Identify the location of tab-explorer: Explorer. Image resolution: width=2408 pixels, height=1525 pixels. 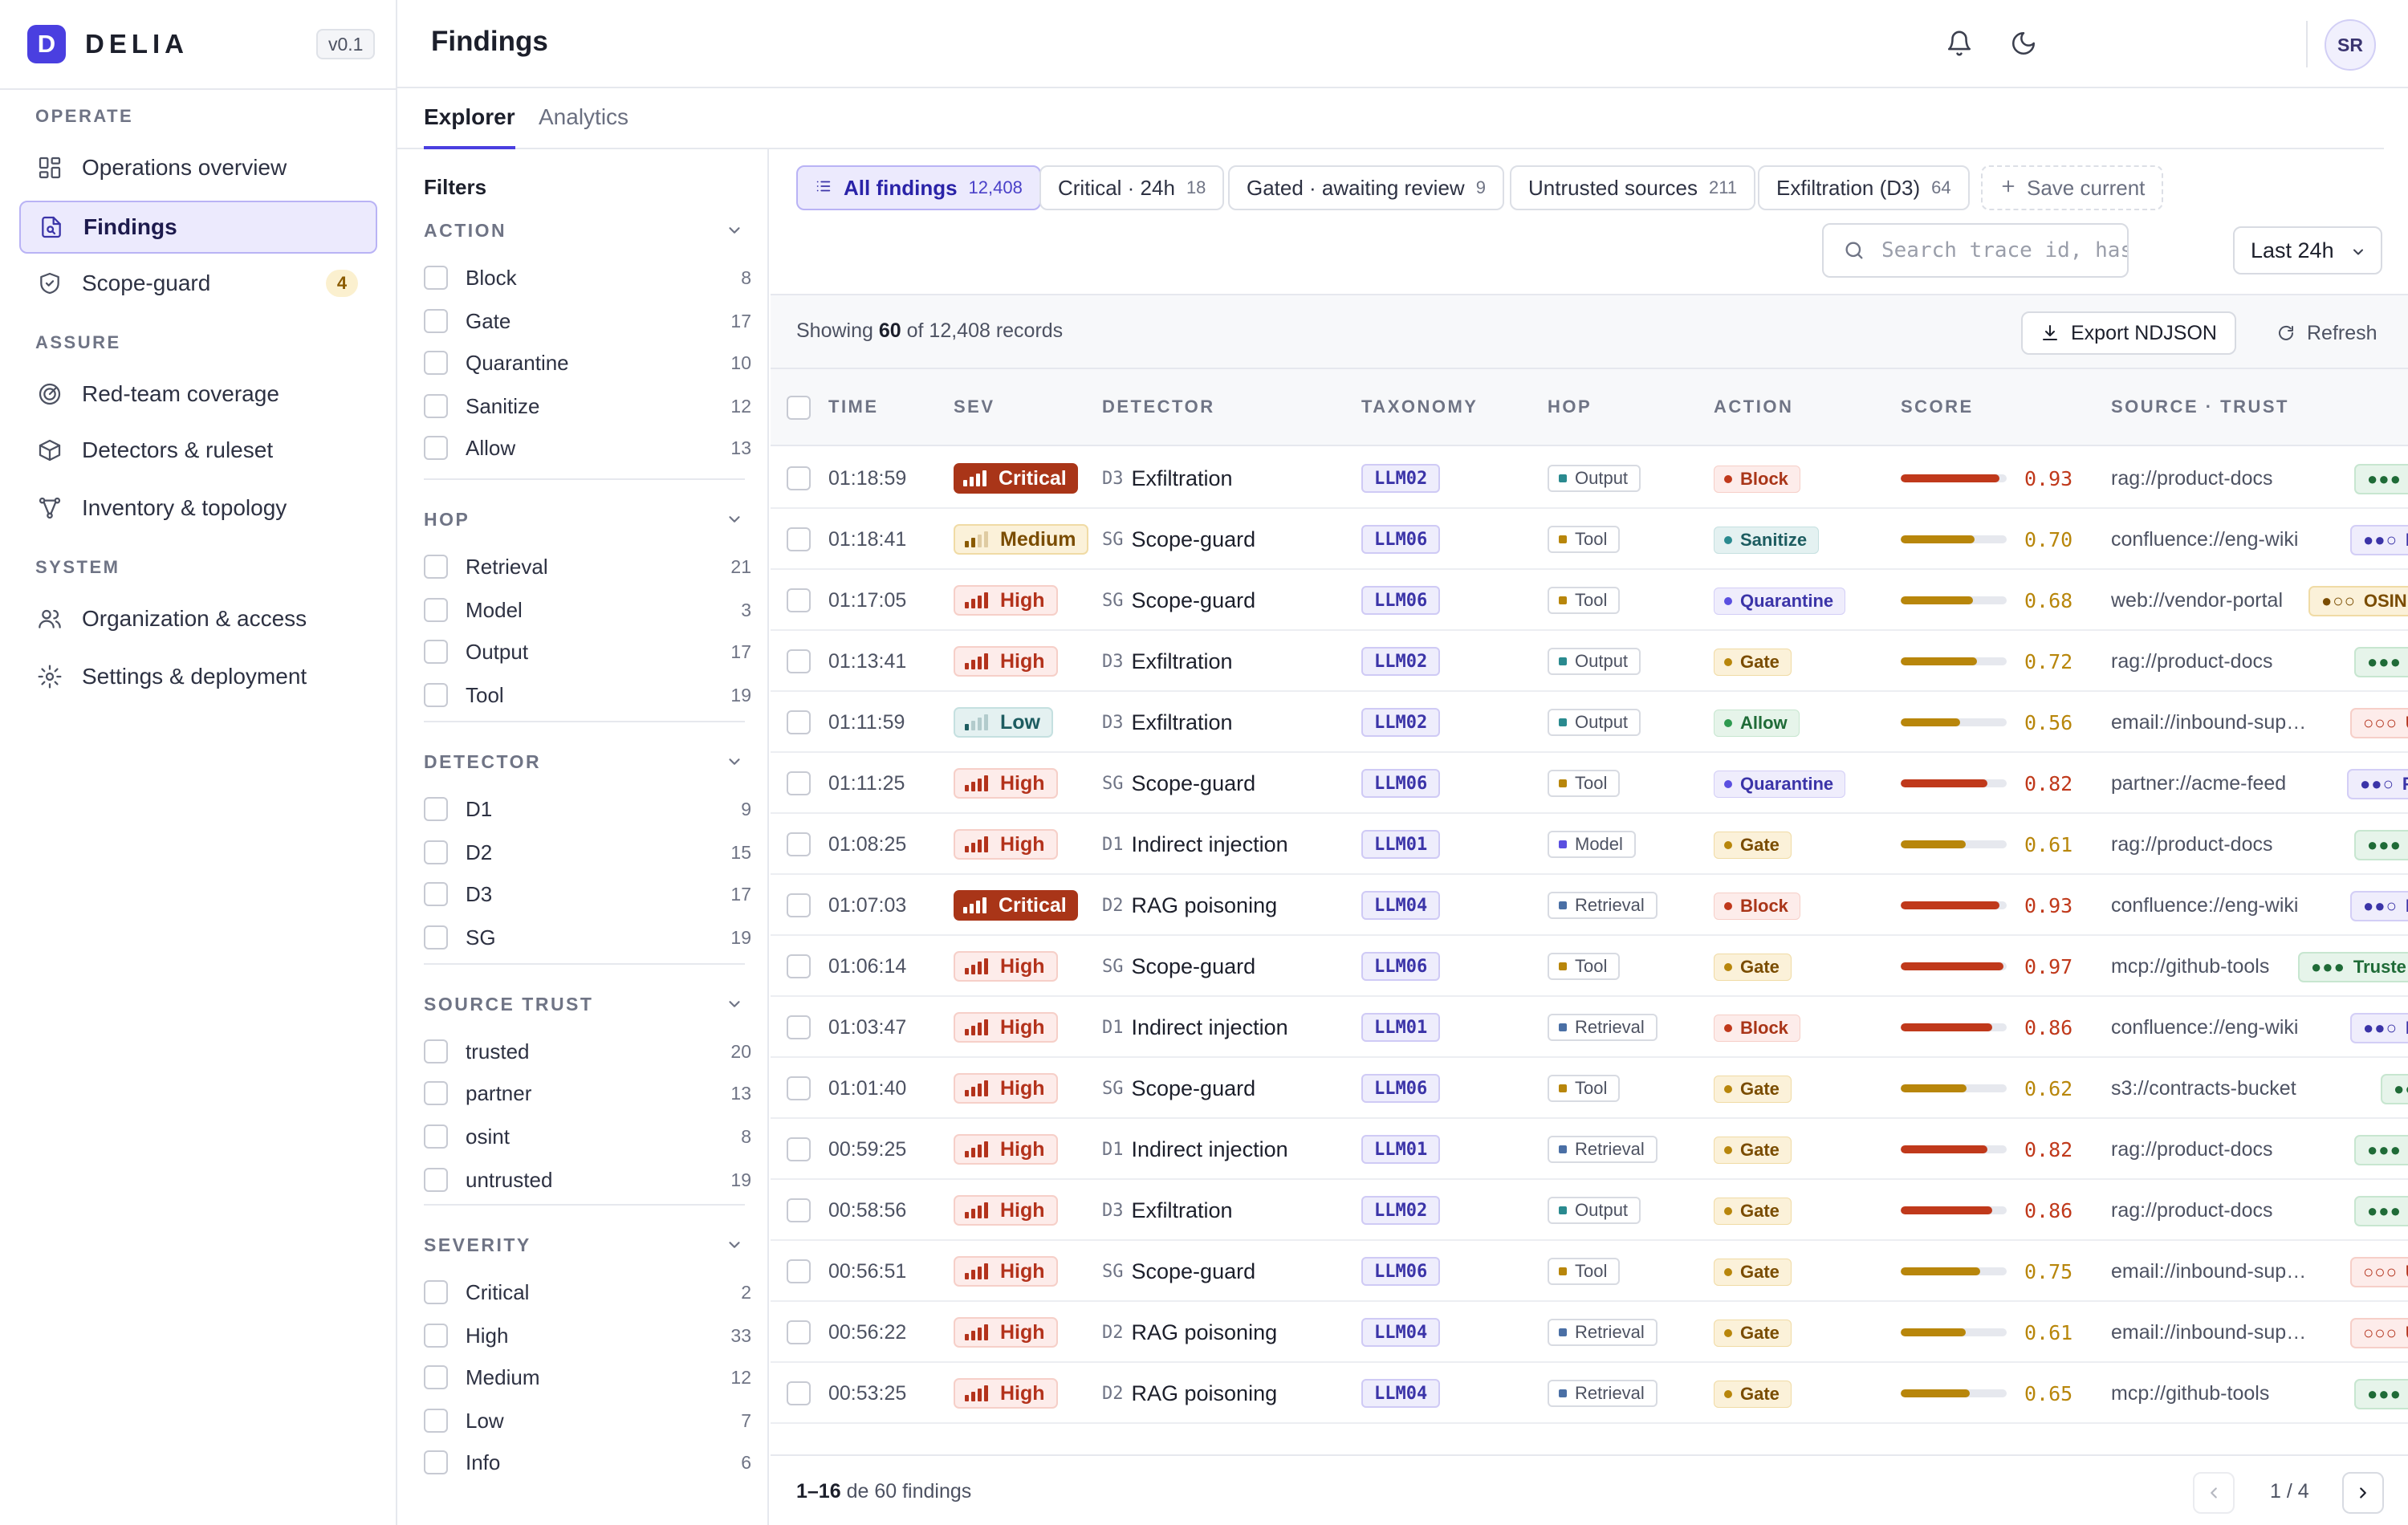
(469, 127).